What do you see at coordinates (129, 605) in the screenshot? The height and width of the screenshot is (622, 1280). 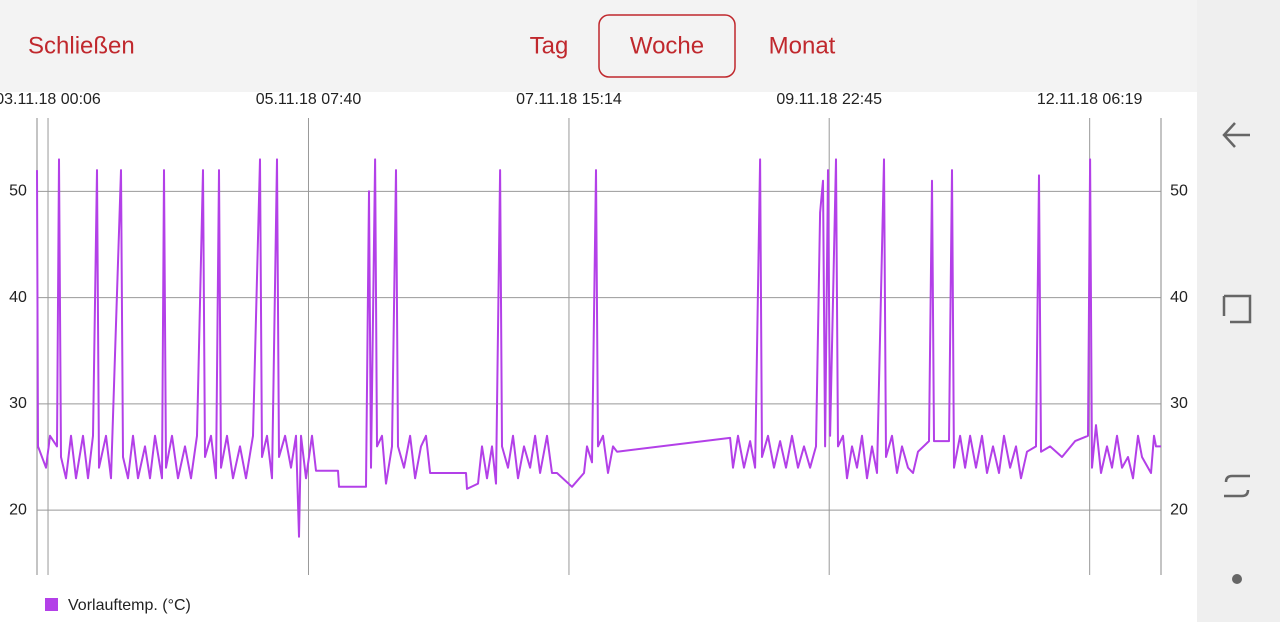 I see `legend-label: Vorlauftemp. (°C)` at bounding box center [129, 605].